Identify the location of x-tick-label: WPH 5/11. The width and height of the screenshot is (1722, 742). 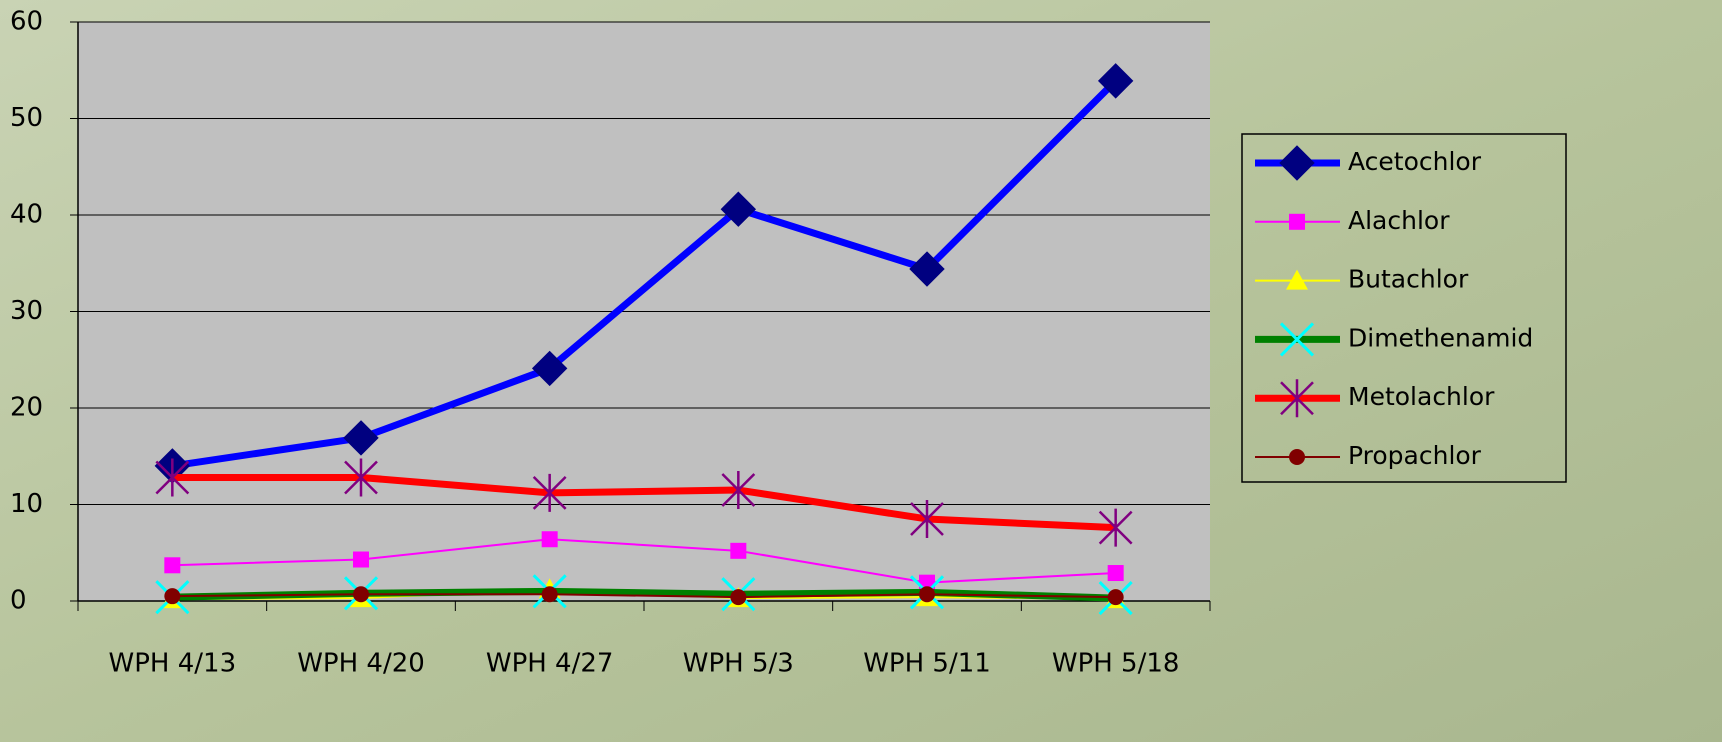
(927, 664).